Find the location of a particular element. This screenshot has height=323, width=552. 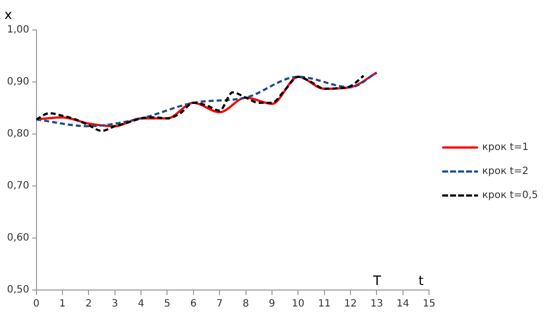

y-axis-title: x is located at coordinates (8, 15).